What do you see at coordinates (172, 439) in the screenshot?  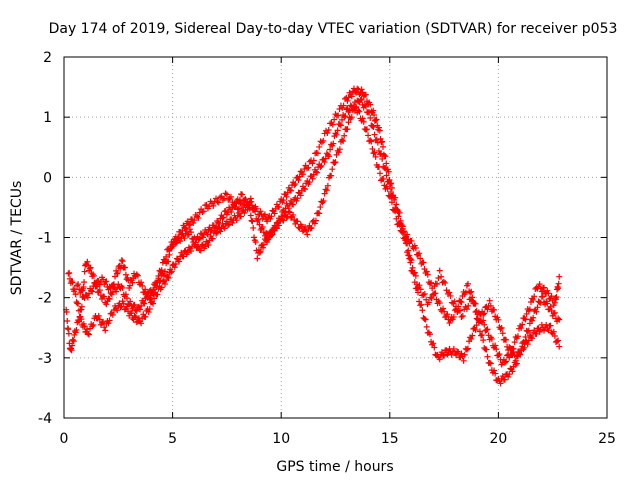 I see `x-tick-label: 5` at bounding box center [172, 439].